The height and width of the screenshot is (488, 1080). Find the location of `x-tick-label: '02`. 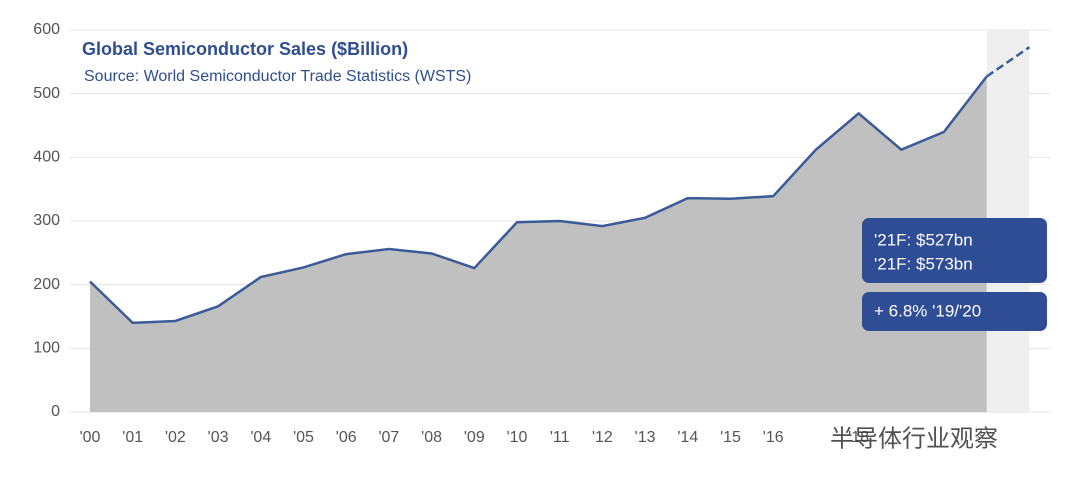

x-tick-label: '02 is located at coordinates (175, 437).